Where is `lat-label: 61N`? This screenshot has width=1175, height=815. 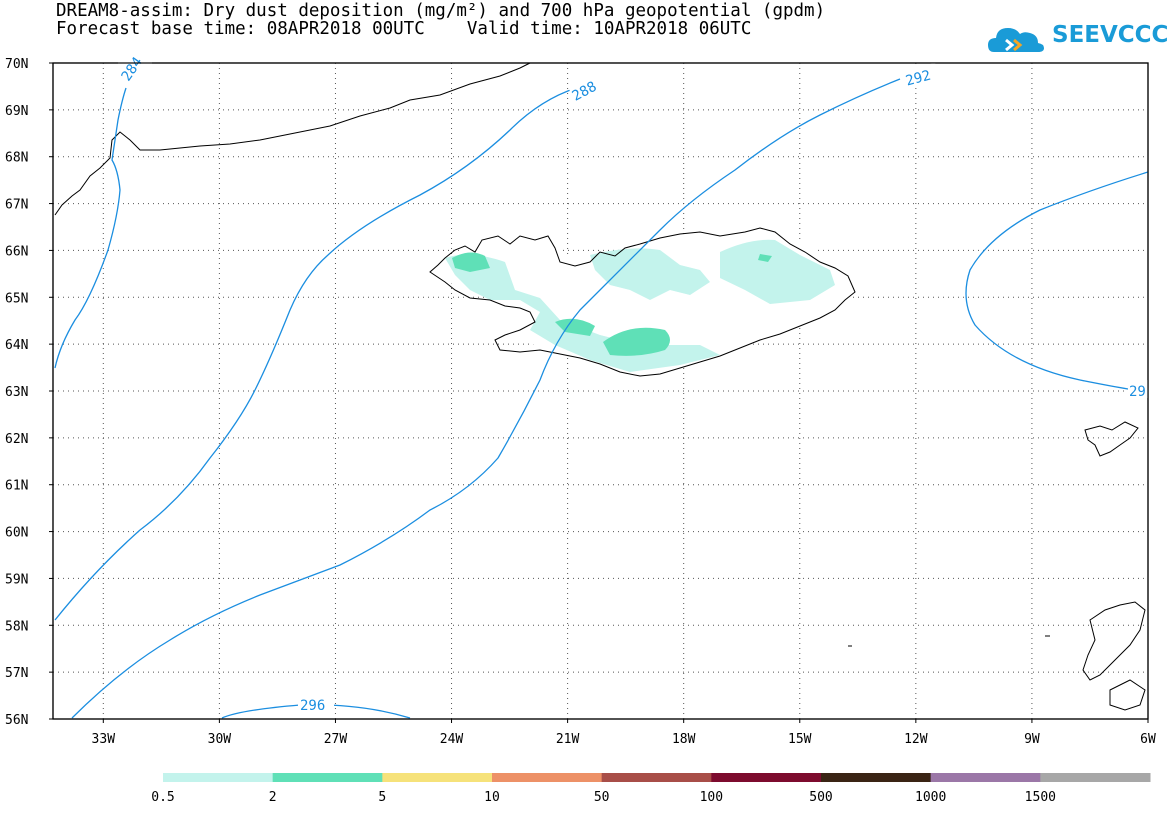 lat-label: 61N is located at coordinates (16, 486).